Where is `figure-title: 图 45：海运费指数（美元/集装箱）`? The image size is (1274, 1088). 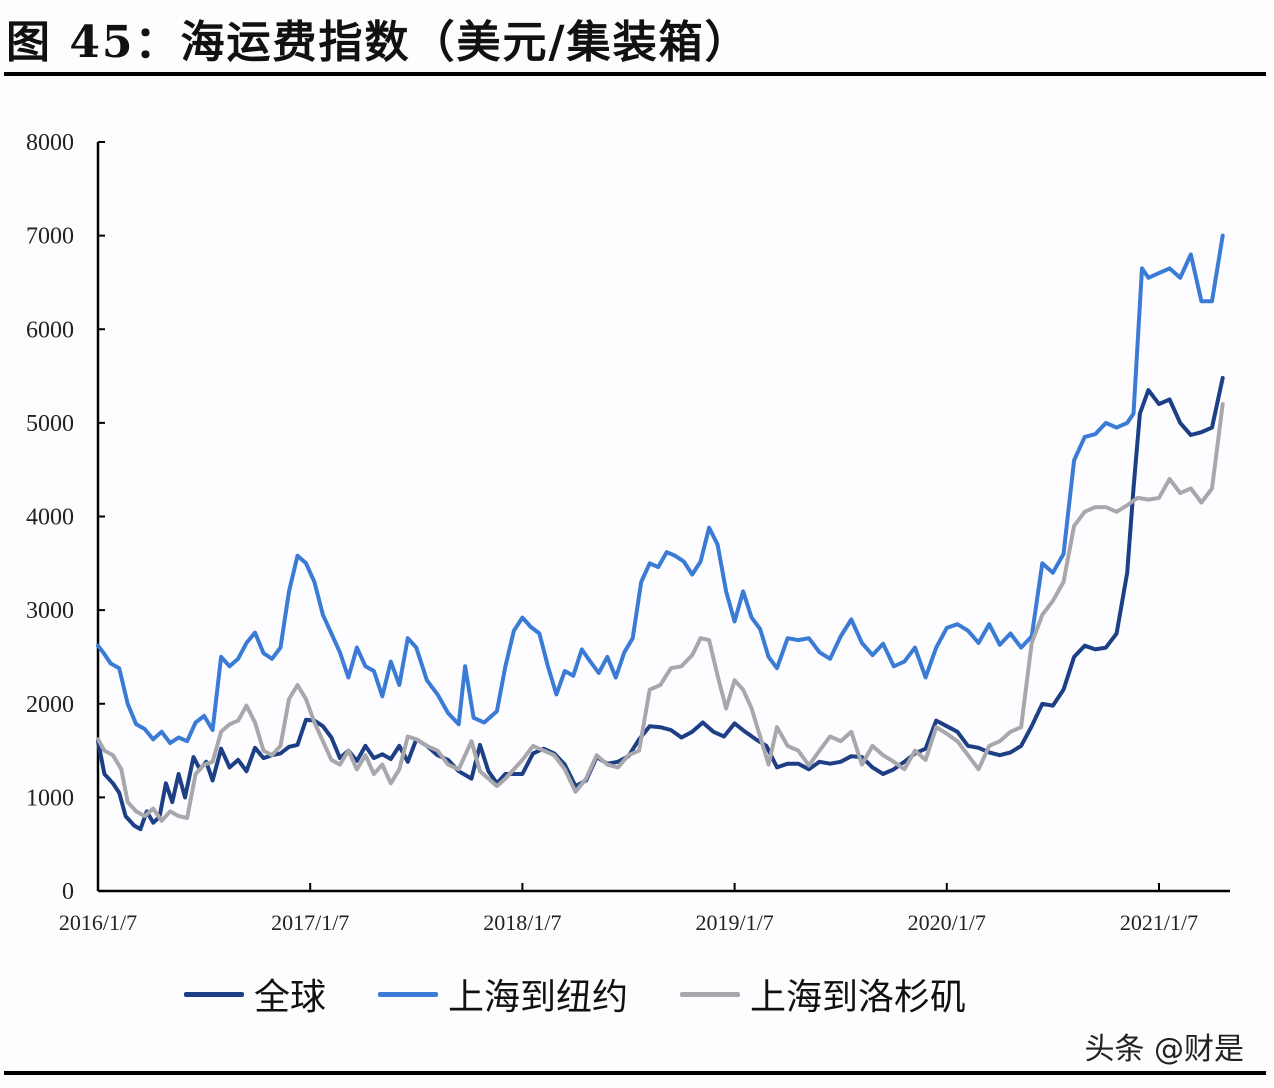
figure-title: 图 45：海运费指数（美元/集装箱） is located at coordinates (378, 42).